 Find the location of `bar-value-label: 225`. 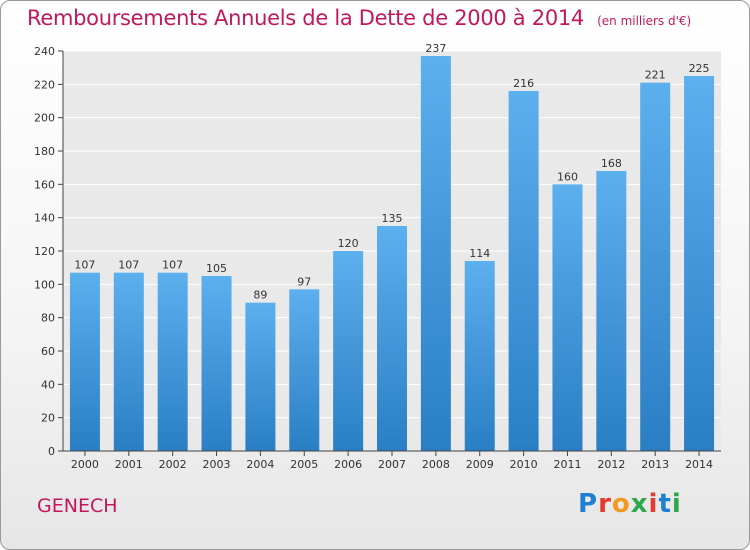

bar-value-label: 225 is located at coordinates (699, 68).